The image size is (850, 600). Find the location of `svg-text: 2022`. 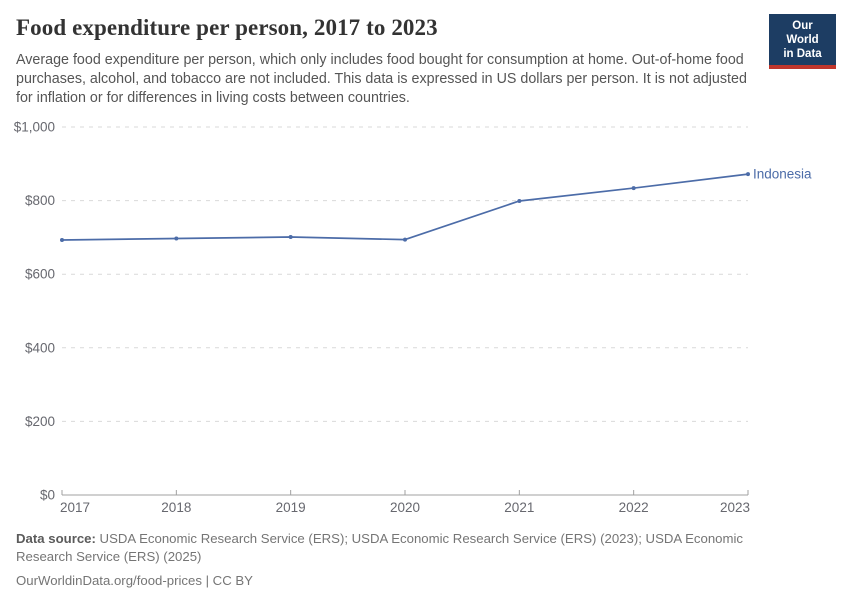

svg-text: 2022 is located at coordinates (634, 507).